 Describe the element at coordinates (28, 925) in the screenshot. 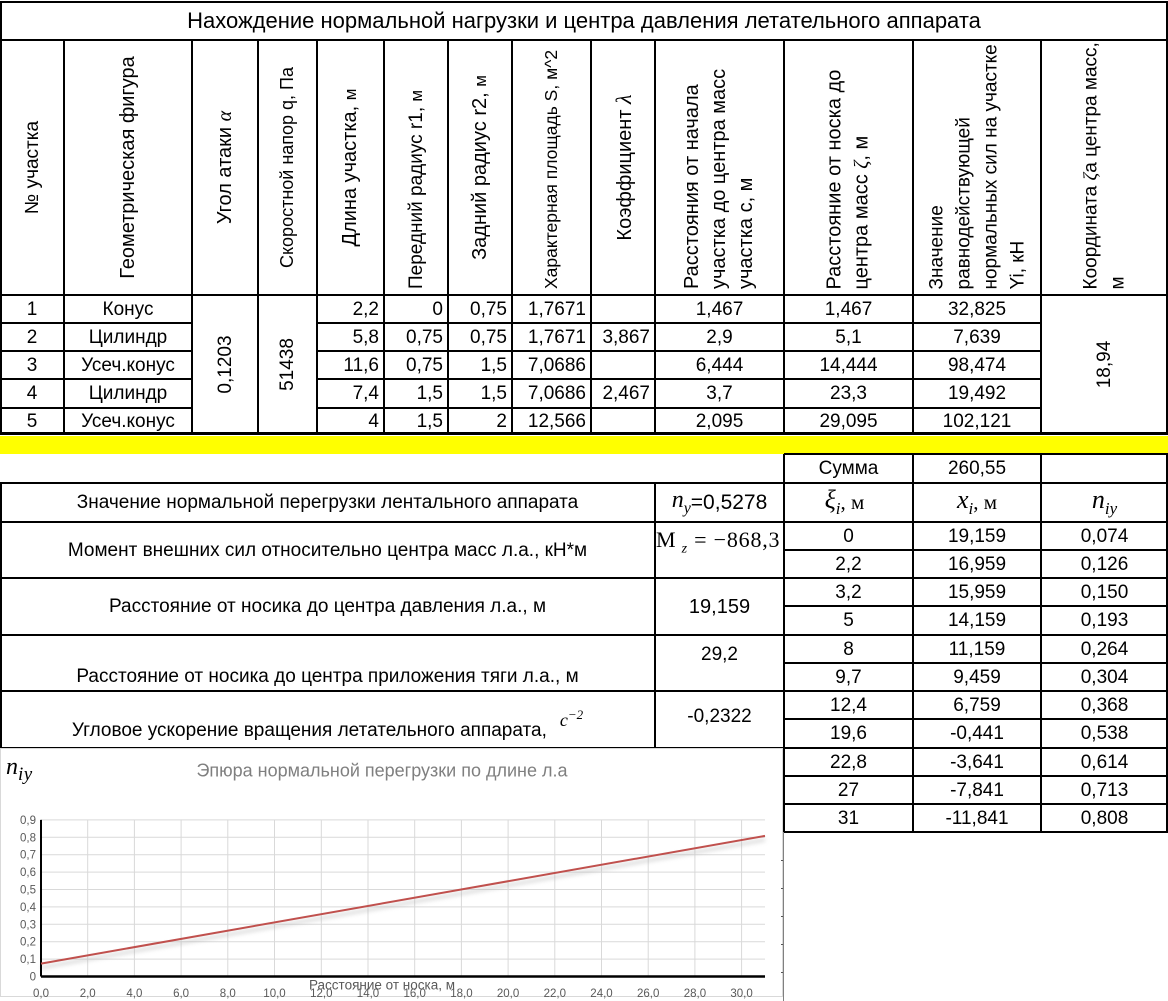

I see `svg-text: 0,3` at that location.